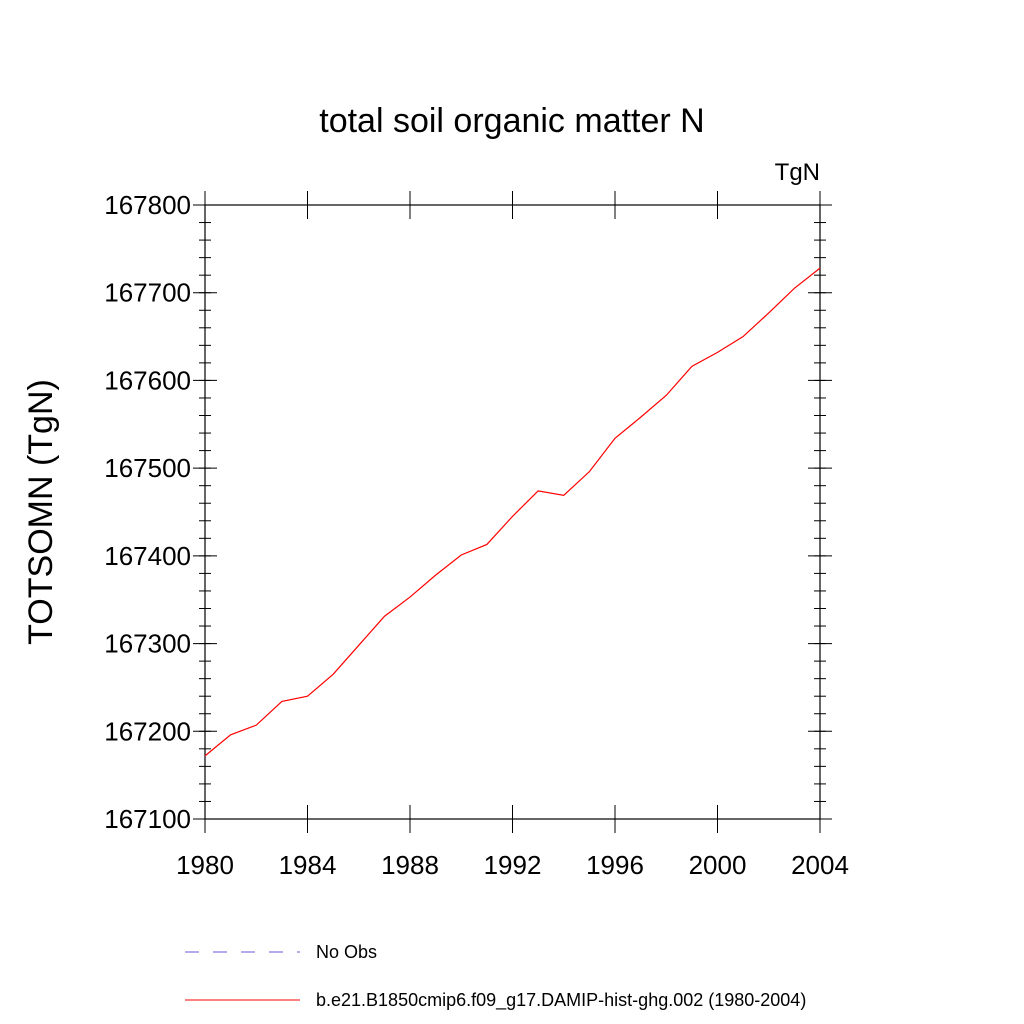 The width and height of the screenshot is (1024, 1024). I want to click on x-tick-label: 2000, so click(718, 865).